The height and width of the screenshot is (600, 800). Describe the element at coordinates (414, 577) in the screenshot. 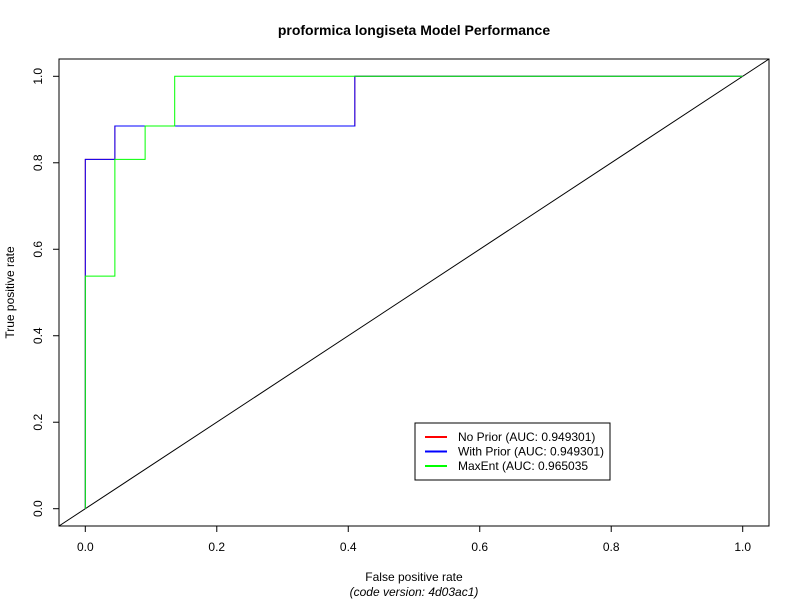

I see `x-axis-label: False positive rate` at that location.